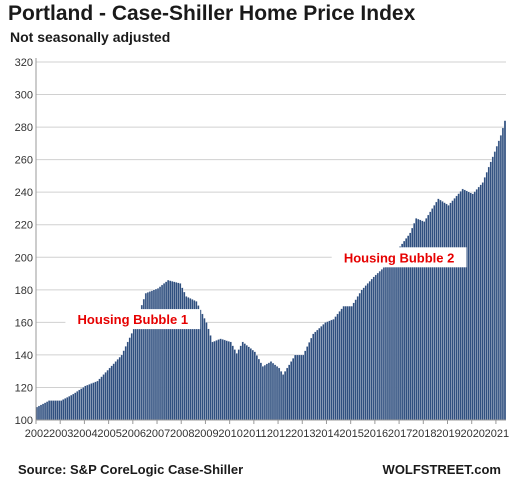 This screenshot has height=489, width=509. What do you see at coordinates (24, 63) in the screenshot?
I see `y-tick-label: 320` at bounding box center [24, 63].